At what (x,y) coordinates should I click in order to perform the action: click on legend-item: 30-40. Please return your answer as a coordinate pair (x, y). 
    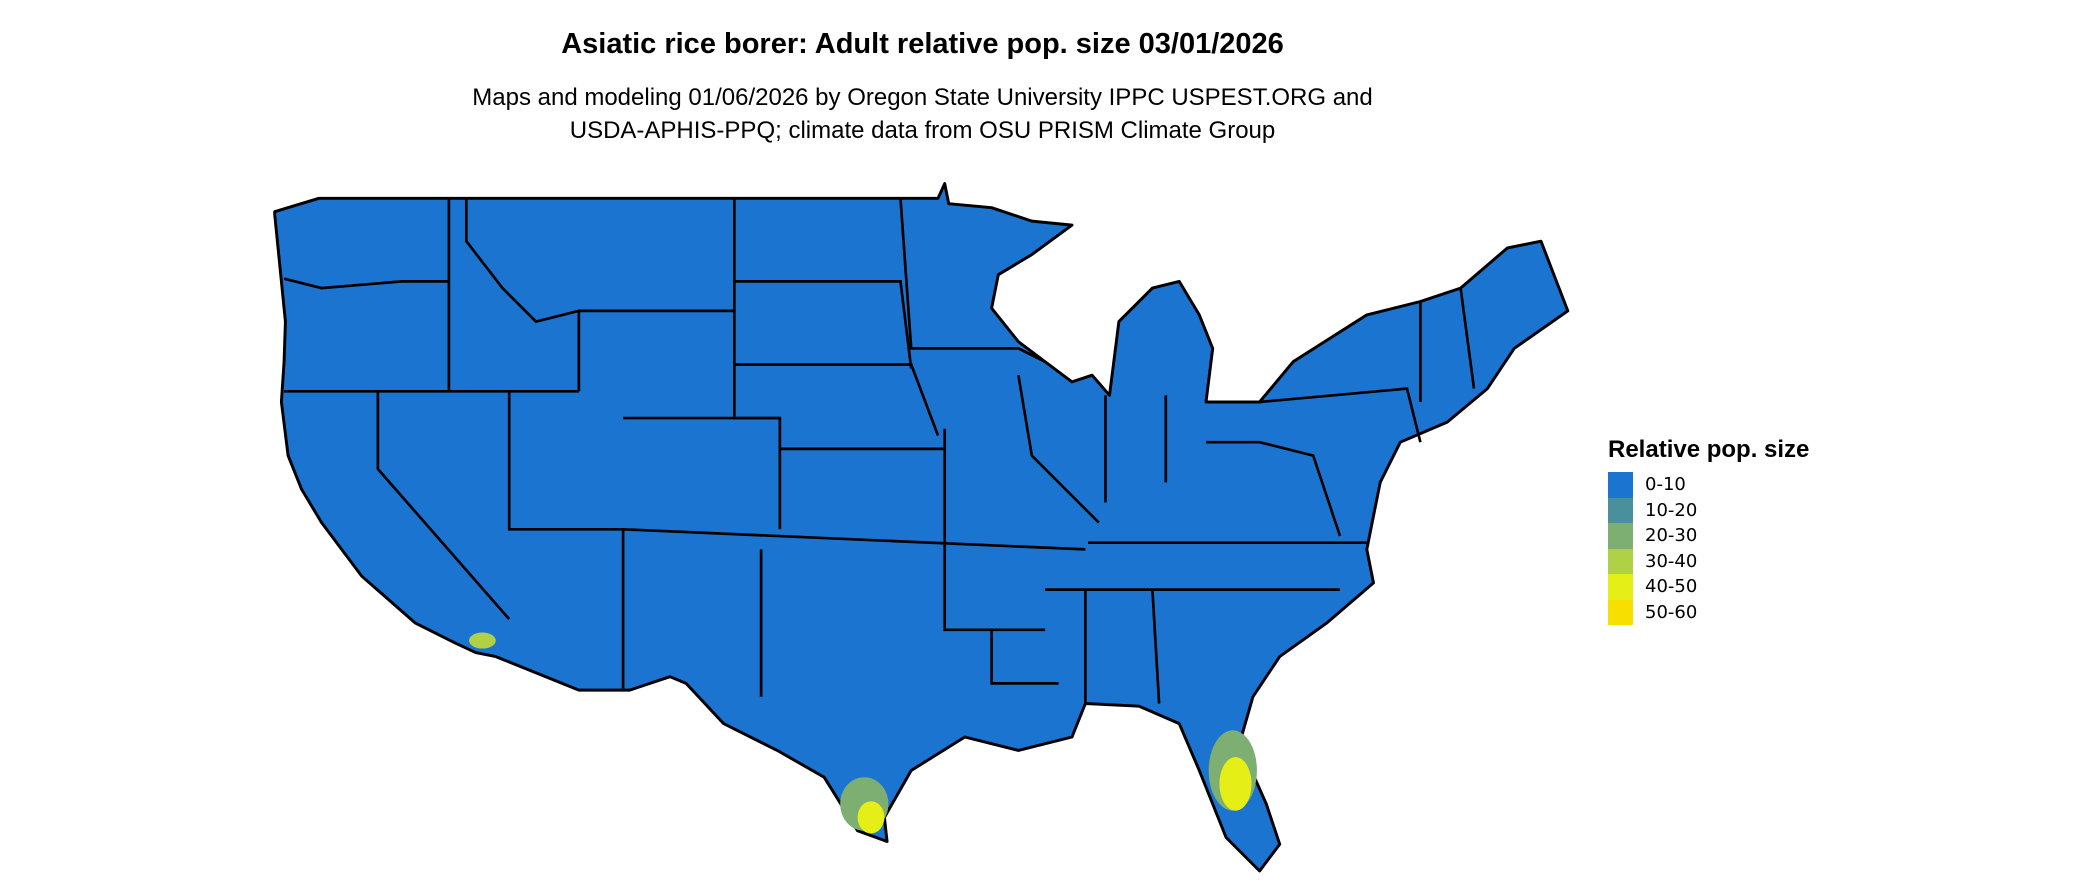
    Looking at the image, I should click on (1708, 561).